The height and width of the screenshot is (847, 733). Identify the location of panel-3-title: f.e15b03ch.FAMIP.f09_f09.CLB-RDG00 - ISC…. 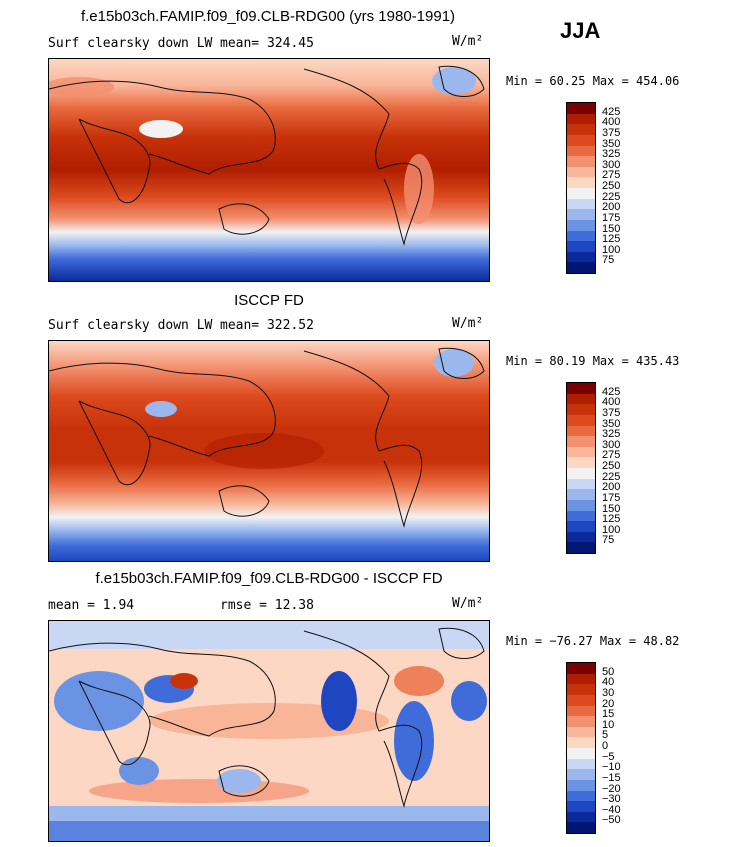
(269, 578).